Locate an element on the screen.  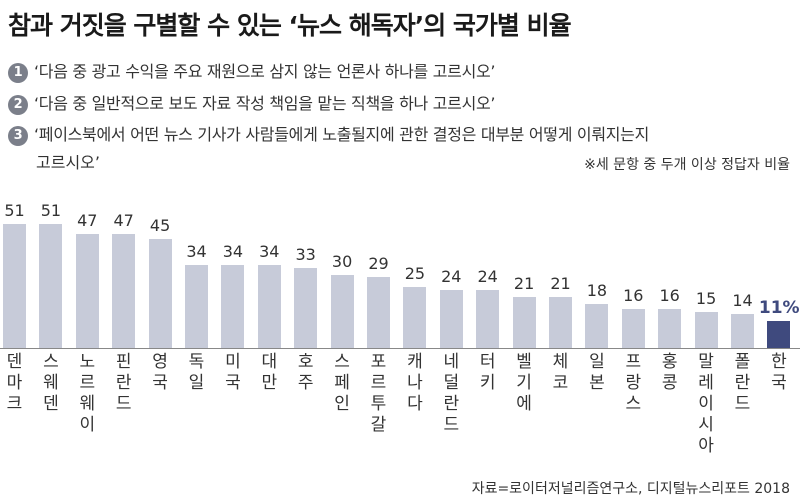
bar-호주 is located at coordinates (306, 307).